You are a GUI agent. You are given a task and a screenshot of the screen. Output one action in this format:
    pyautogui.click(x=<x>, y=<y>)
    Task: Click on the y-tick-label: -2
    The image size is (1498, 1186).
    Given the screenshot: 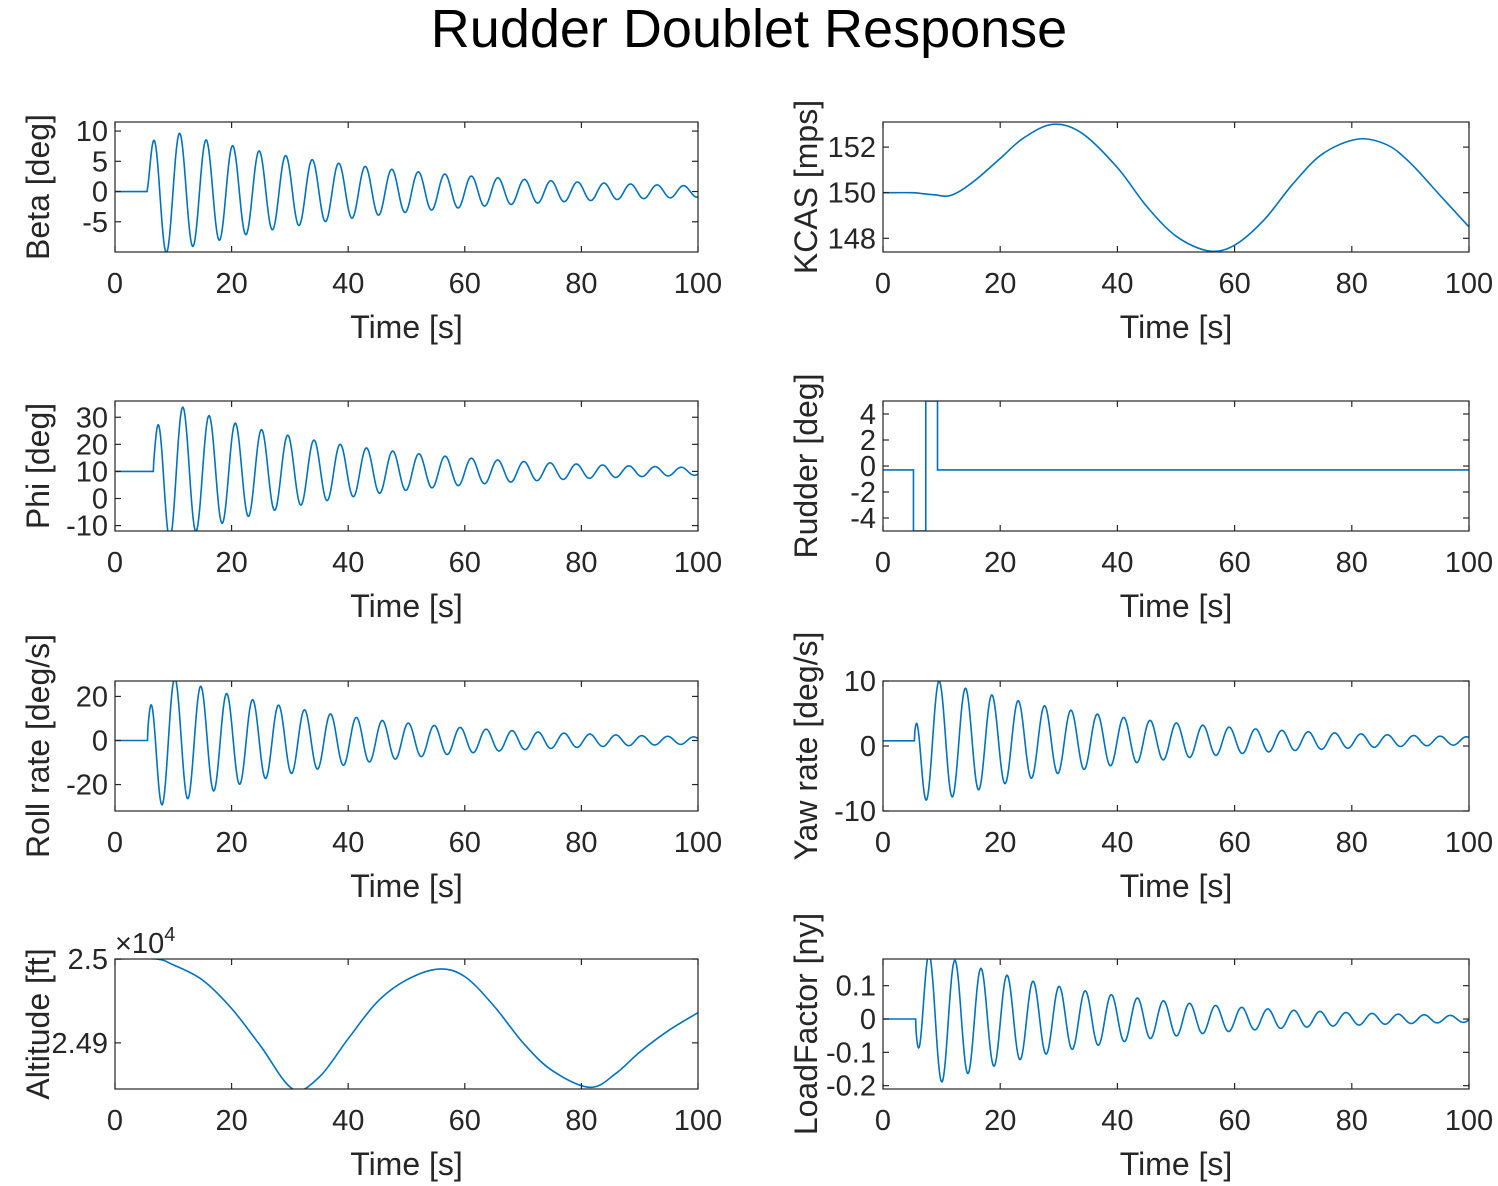 What is the action you would take?
    pyautogui.click(x=863, y=493)
    